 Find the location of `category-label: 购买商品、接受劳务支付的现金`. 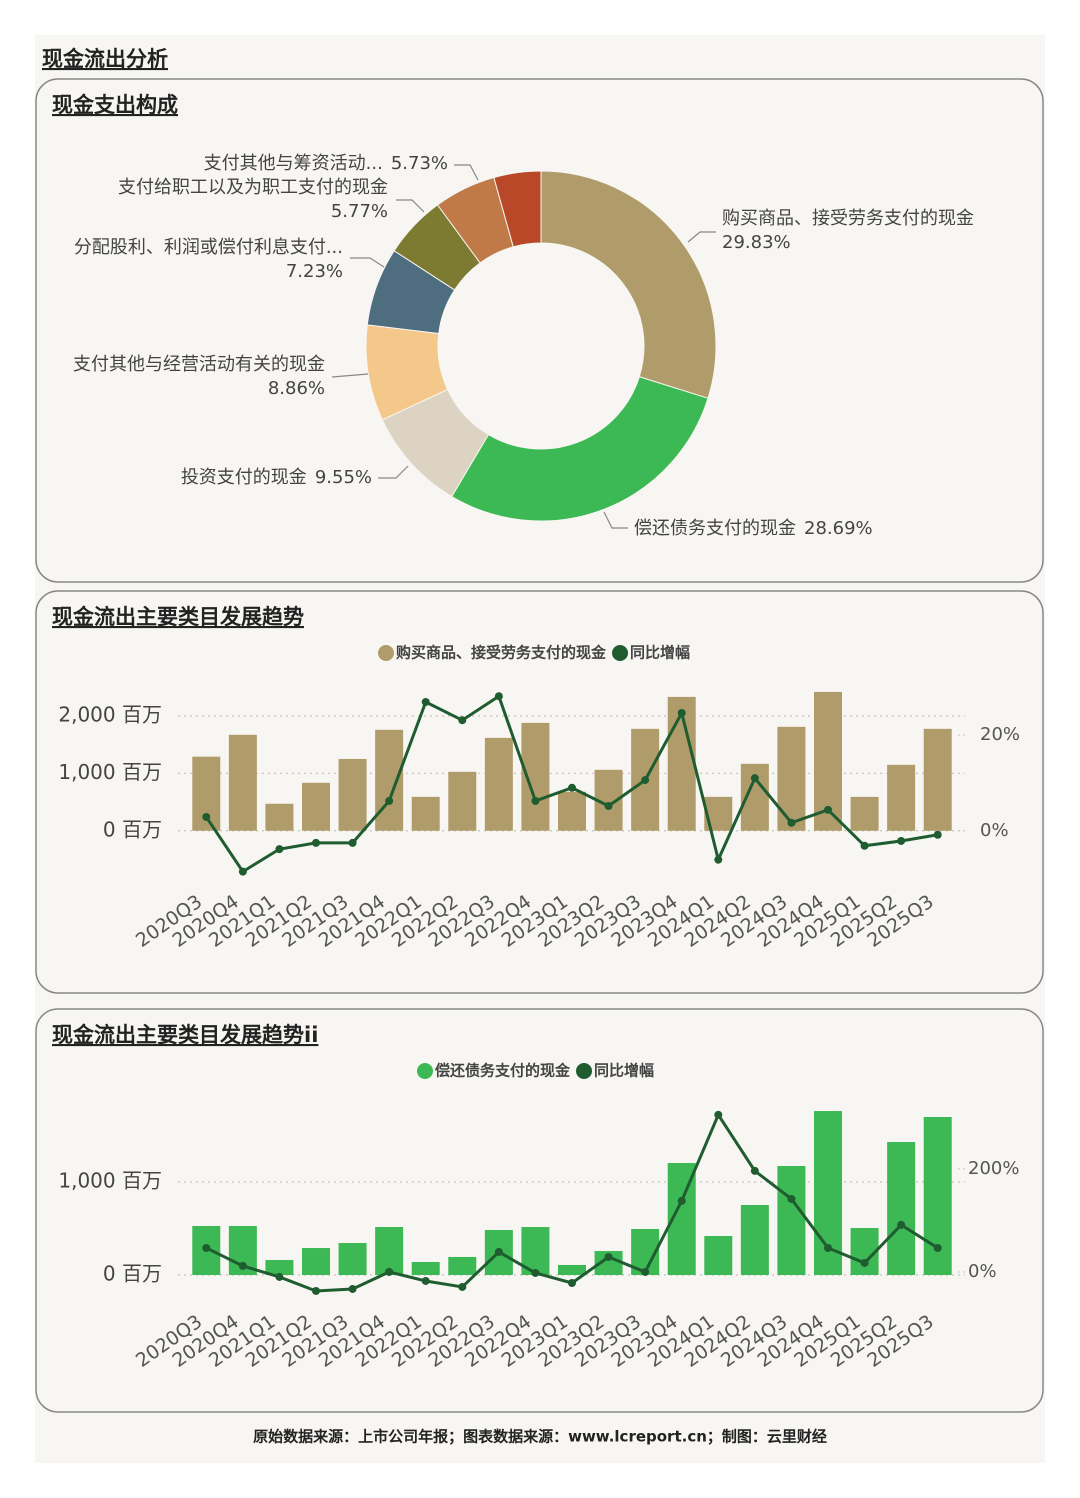

category-label: 购买商品、接受劳务支付的现金 is located at coordinates (848, 218).